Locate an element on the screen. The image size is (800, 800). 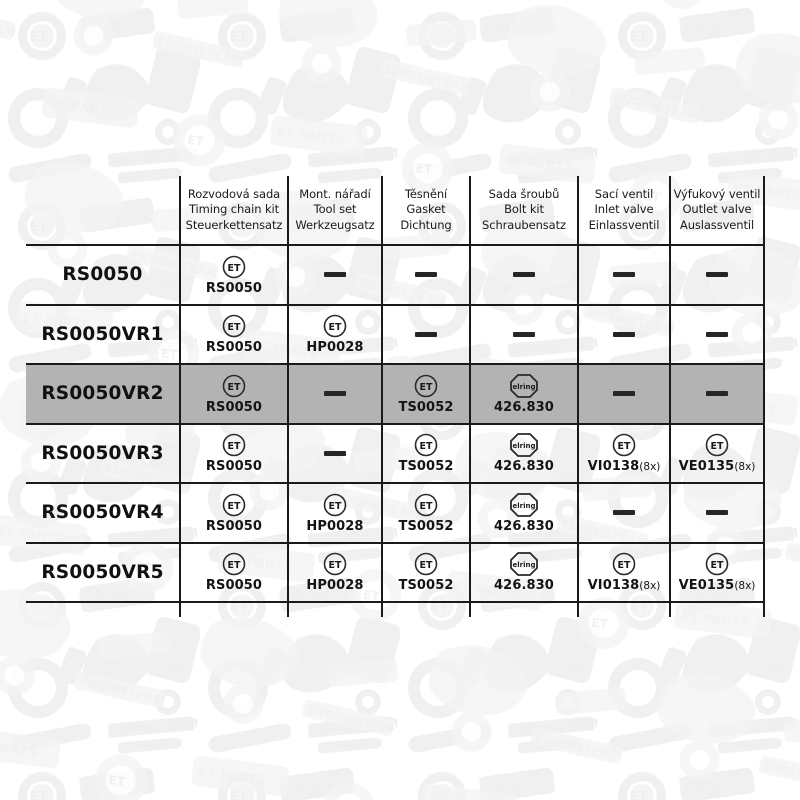
cell-outlet-valve is located at coordinates (717, 333).